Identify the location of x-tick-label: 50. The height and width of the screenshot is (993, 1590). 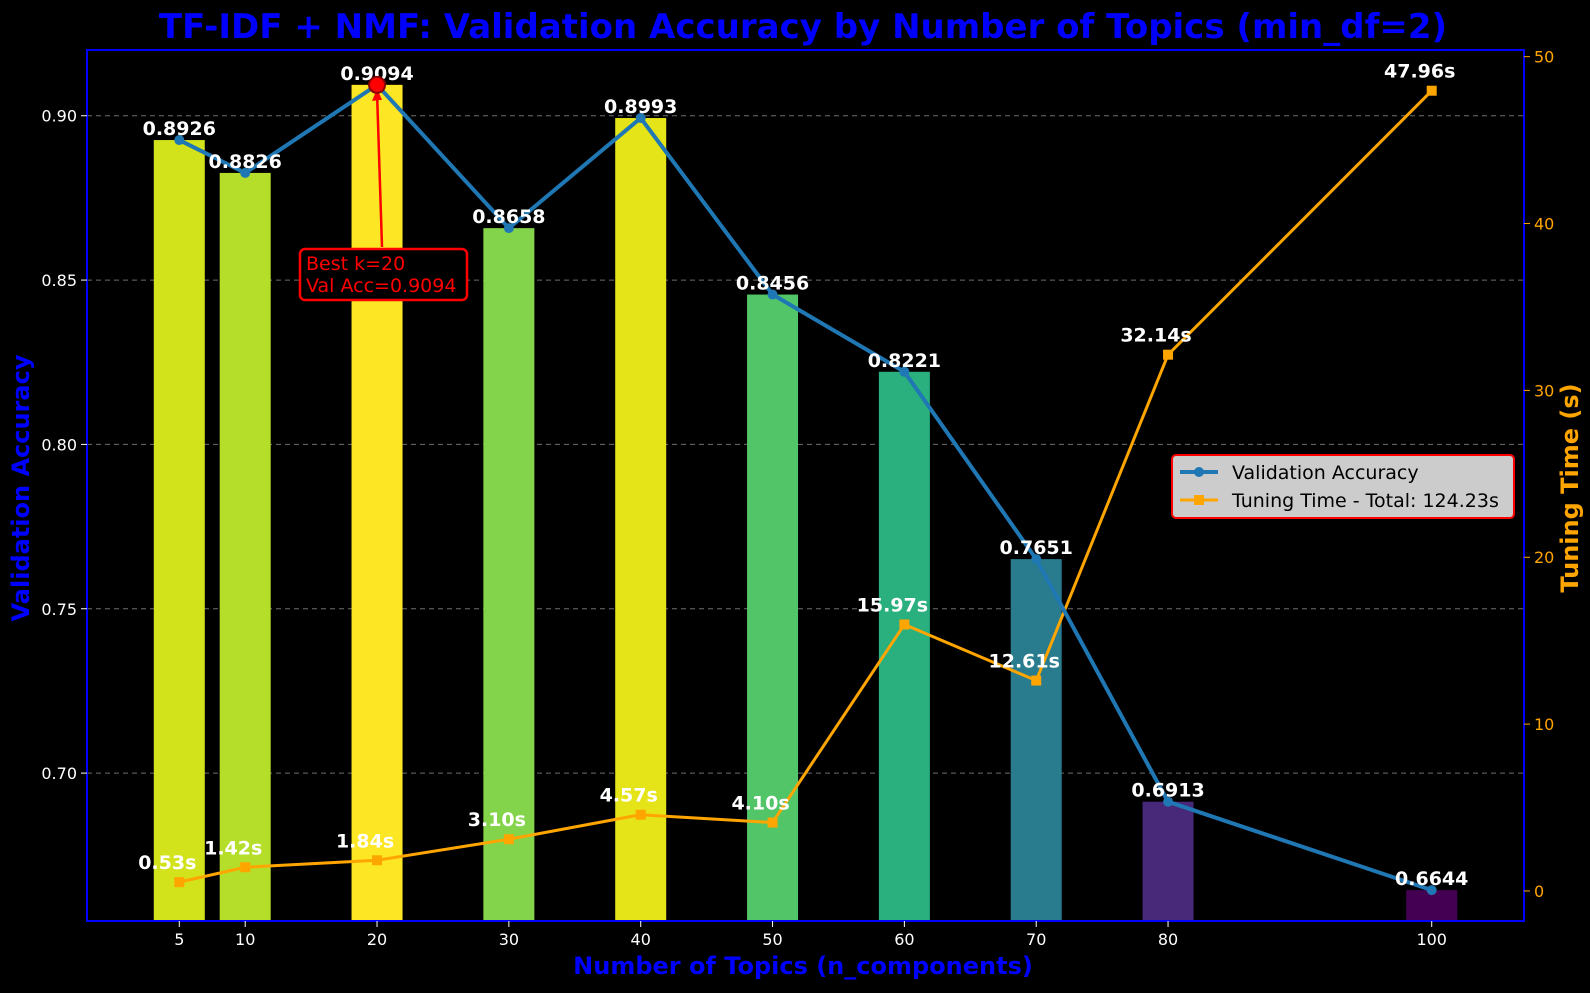
(772, 939).